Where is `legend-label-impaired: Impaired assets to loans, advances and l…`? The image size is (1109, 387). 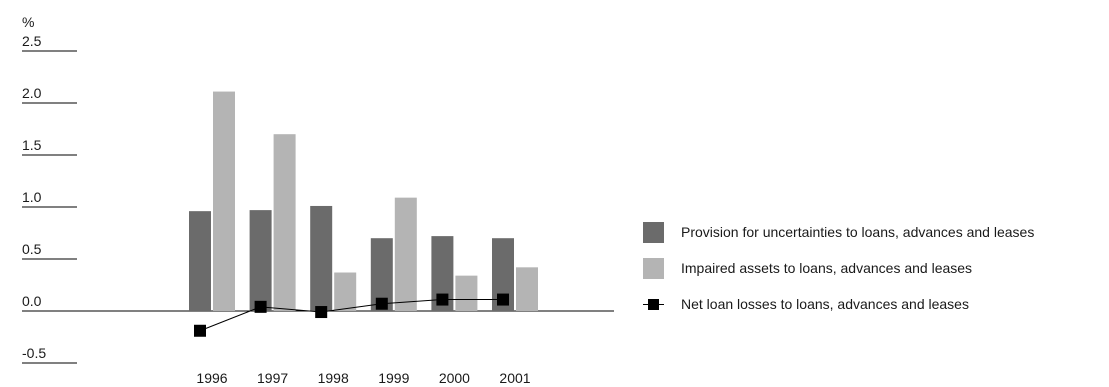
legend-label-impaired: Impaired assets to loans, advances and l… is located at coordinates (827, 268).